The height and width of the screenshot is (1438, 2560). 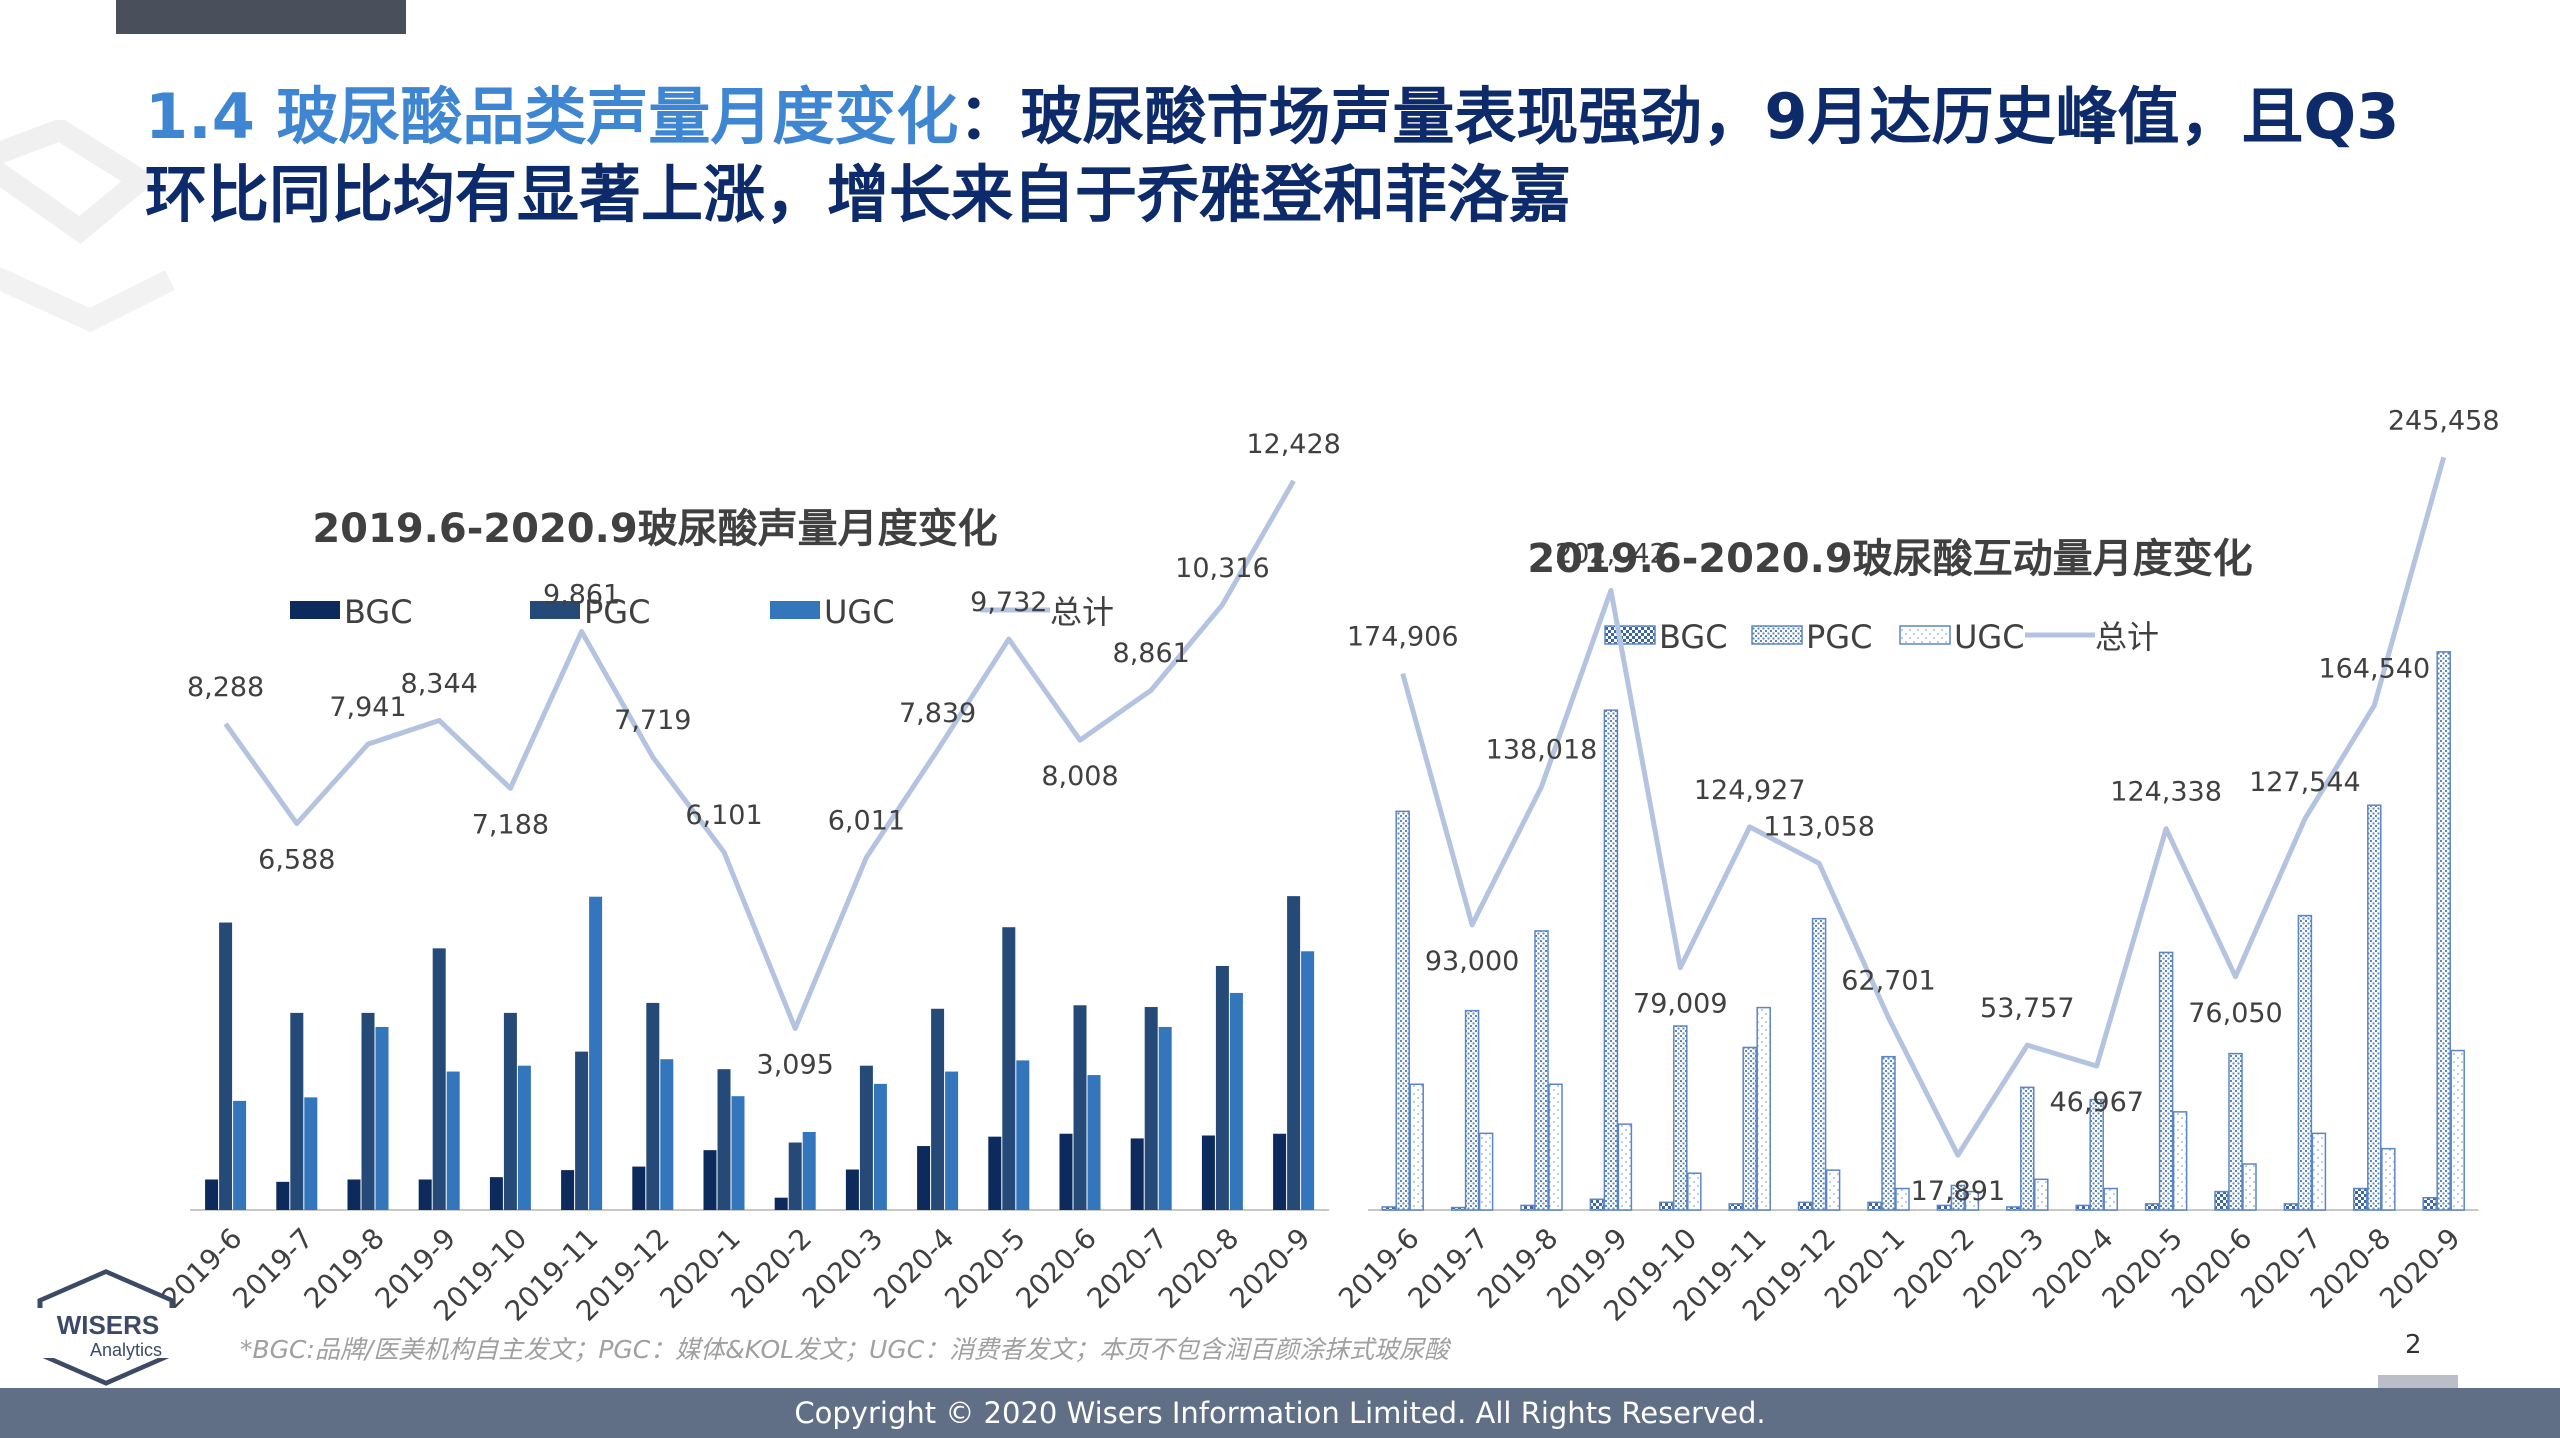 I want to click on logo-subtitle: Analytics, so click(x=126, y=1350).